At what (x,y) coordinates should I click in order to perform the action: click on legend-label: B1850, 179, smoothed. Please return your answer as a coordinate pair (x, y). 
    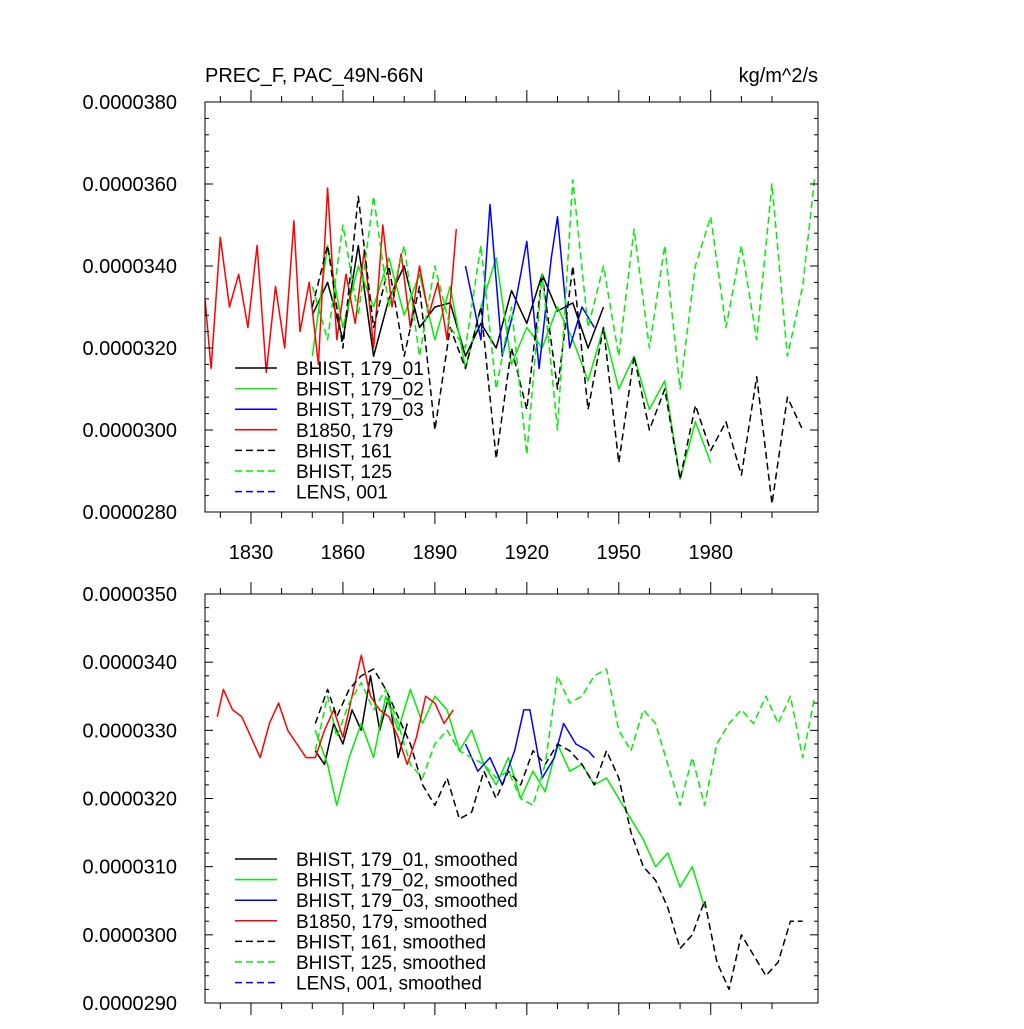
    Looking at the image, I should click on (391, 922).